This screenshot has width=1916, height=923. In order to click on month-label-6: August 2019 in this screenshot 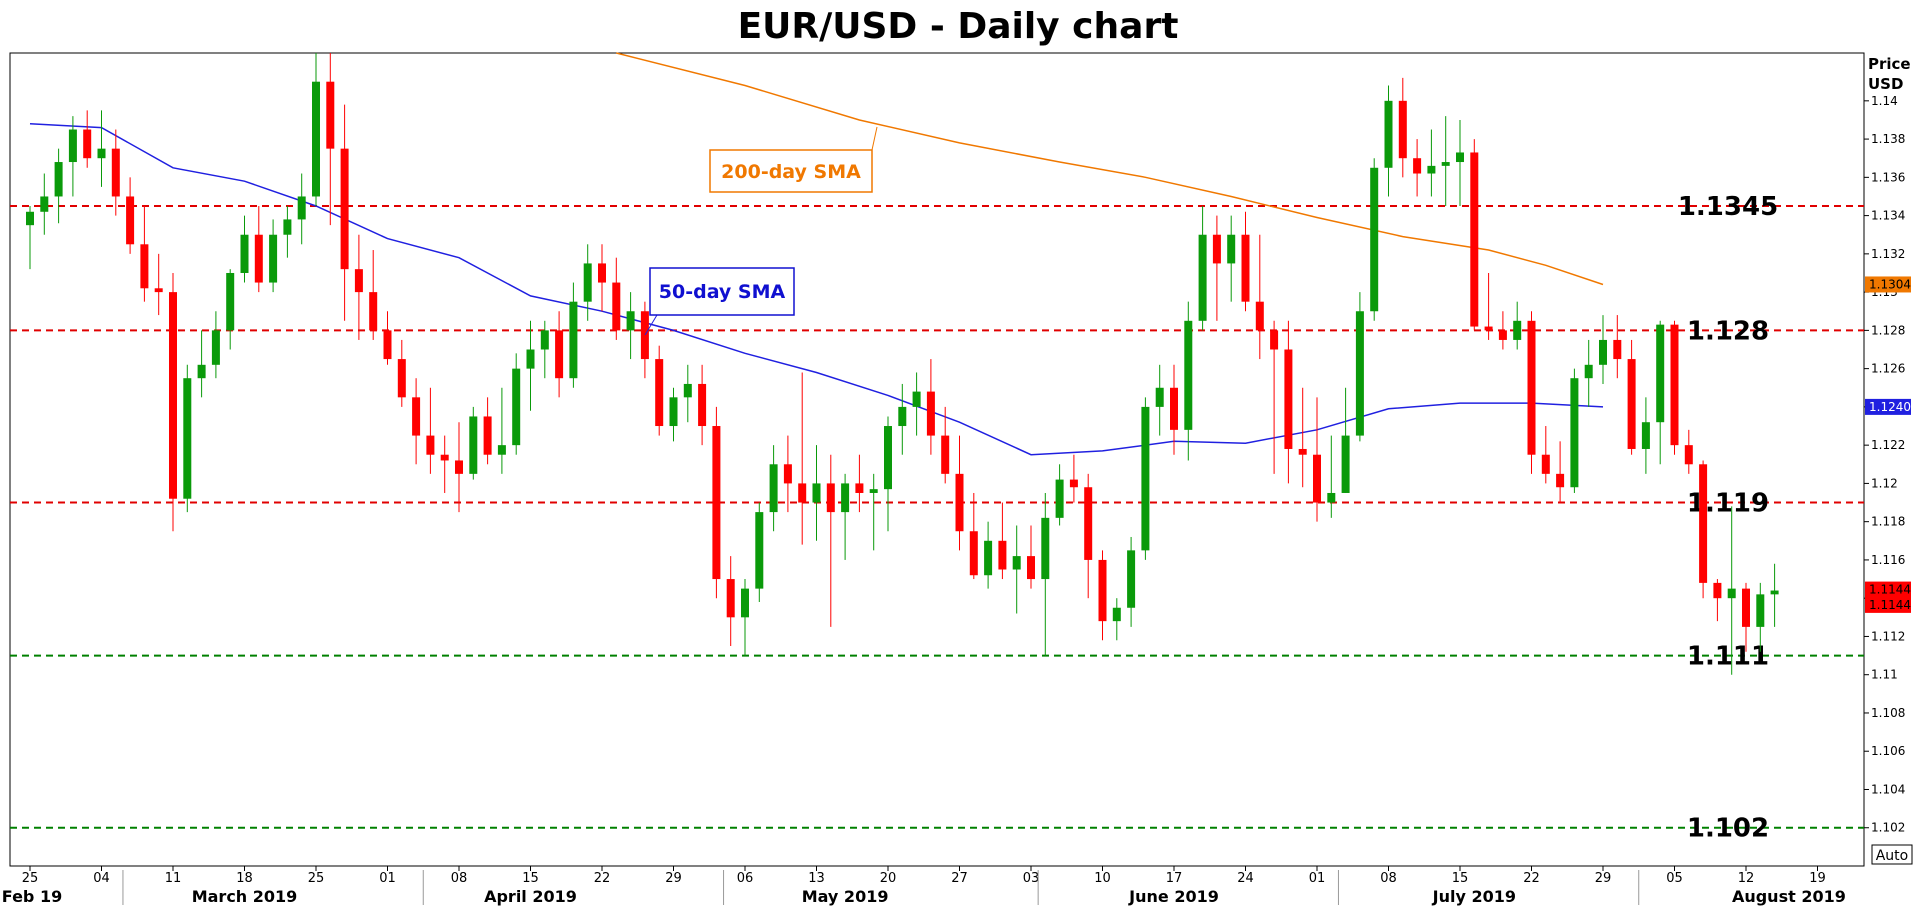, I will do `click(1789, 896)`.